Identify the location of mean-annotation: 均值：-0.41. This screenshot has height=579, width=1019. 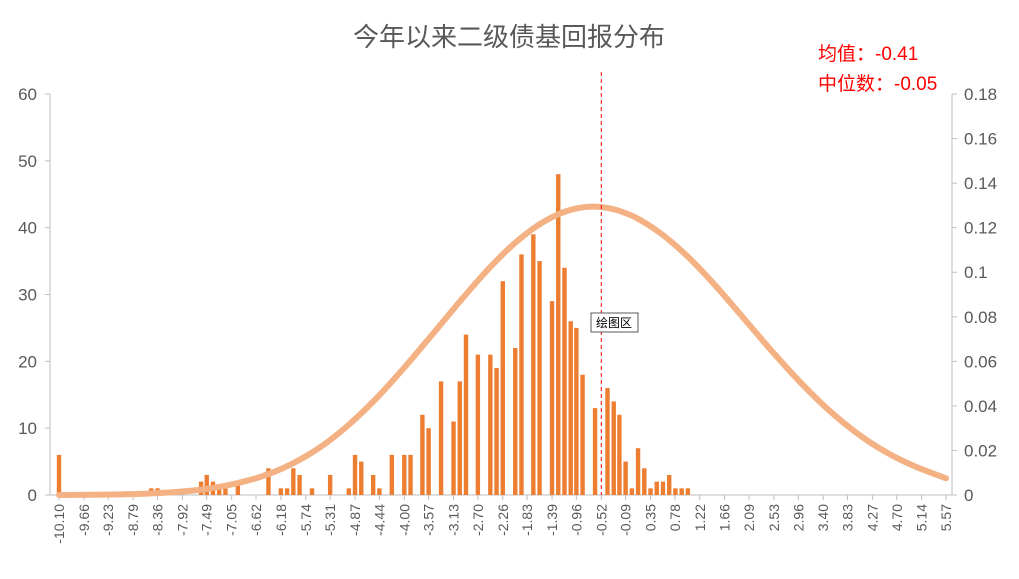
(868, 54).